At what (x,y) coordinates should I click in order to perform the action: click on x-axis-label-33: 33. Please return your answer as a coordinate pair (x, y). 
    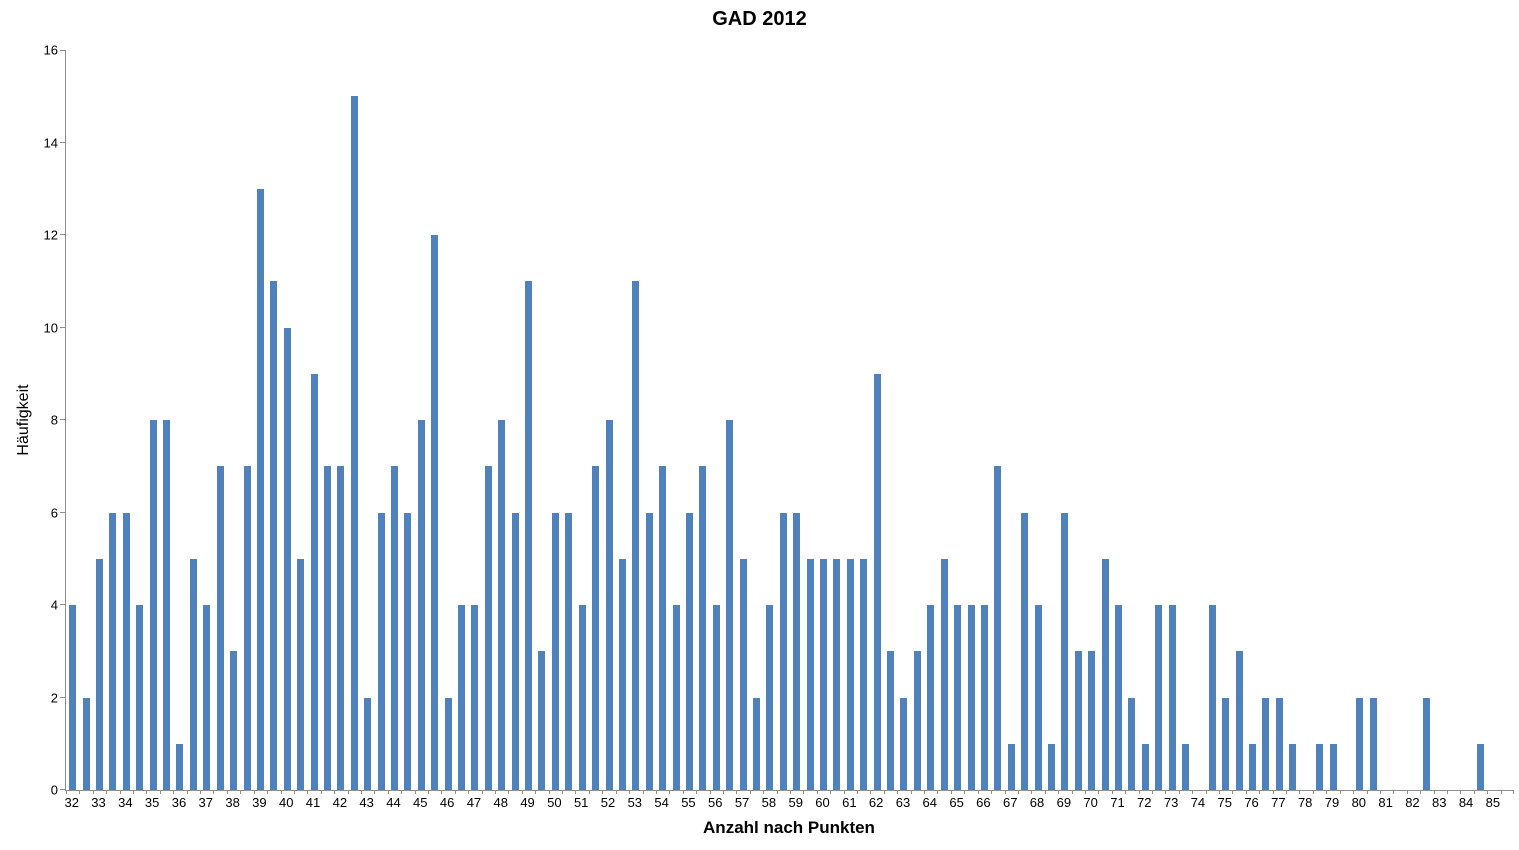
    Looking at the image, I should click on (98, 802).